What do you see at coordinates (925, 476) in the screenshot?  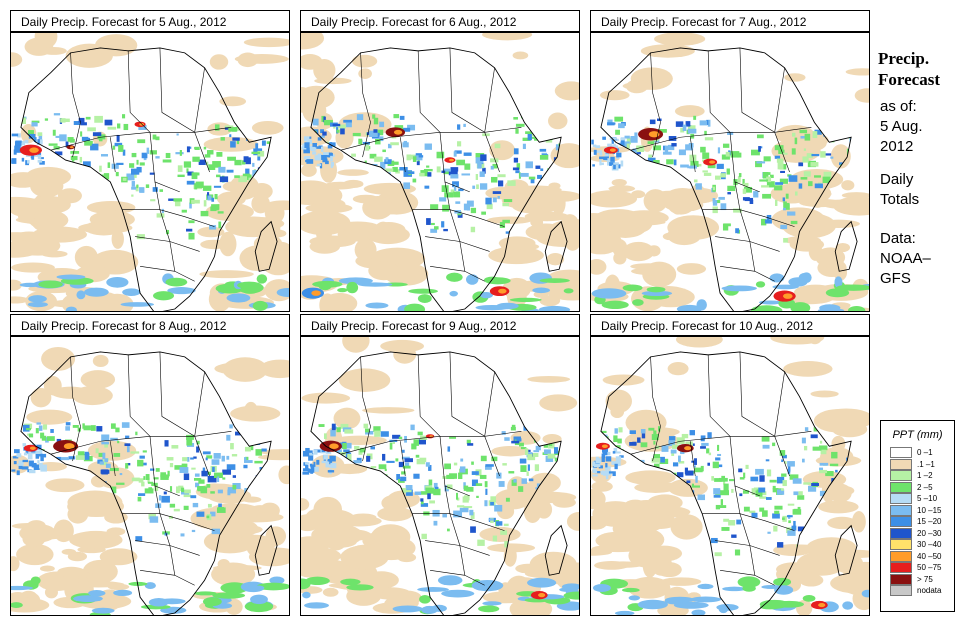 I see `legend-label: 1 –2` at bounding box center [925, 476].